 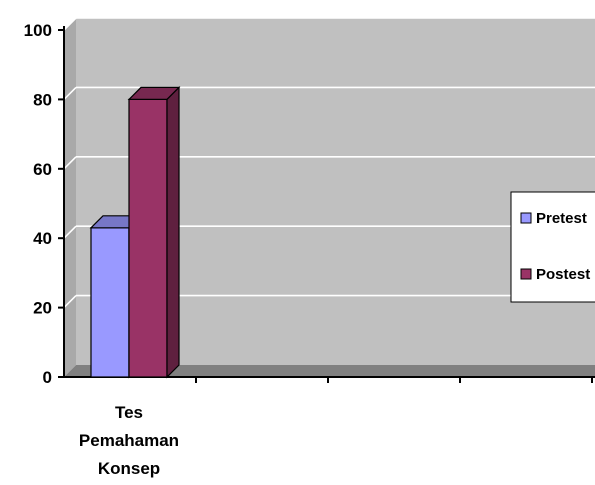 What do you see at coordinates (129, 412) in the screenshot?
I see `x-category-label-line: Tes` at bounding box center [129, 412].